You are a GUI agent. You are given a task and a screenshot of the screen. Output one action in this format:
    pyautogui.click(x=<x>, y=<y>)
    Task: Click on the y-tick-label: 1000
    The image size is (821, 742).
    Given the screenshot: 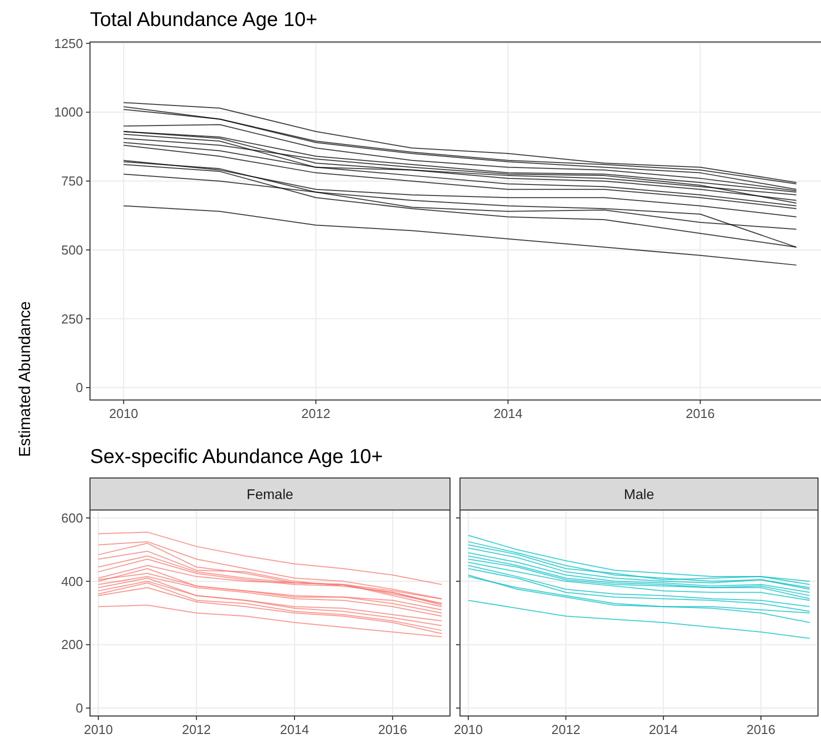 What is the action you would take?
    pyautogui.click(x=68, y=112)
    